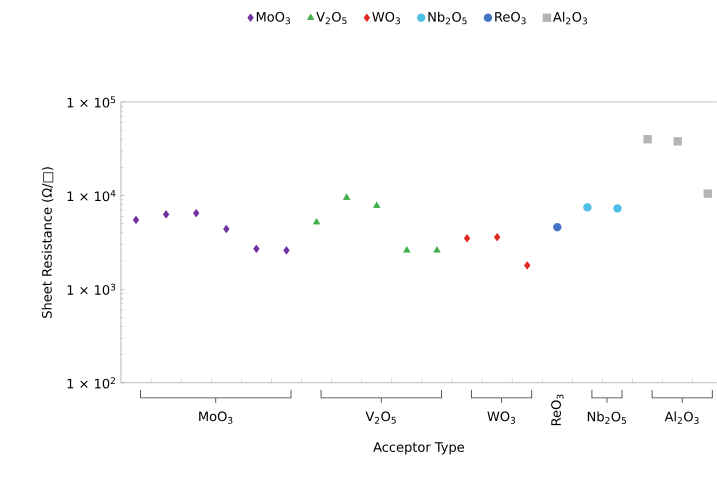 The image size is (717, 481). Describe the element at coordinates (92, 289) in the screenshot. I see `y-tick-label: 1 × 10$^{3}$` at that location.